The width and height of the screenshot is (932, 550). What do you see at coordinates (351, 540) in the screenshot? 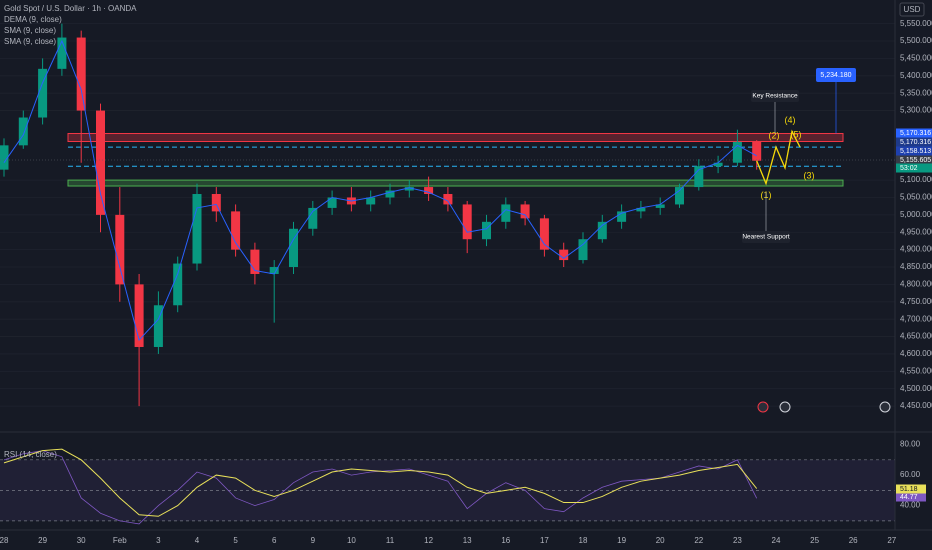
I see `x-tick-label: 10` at bounding box center [351, 540].